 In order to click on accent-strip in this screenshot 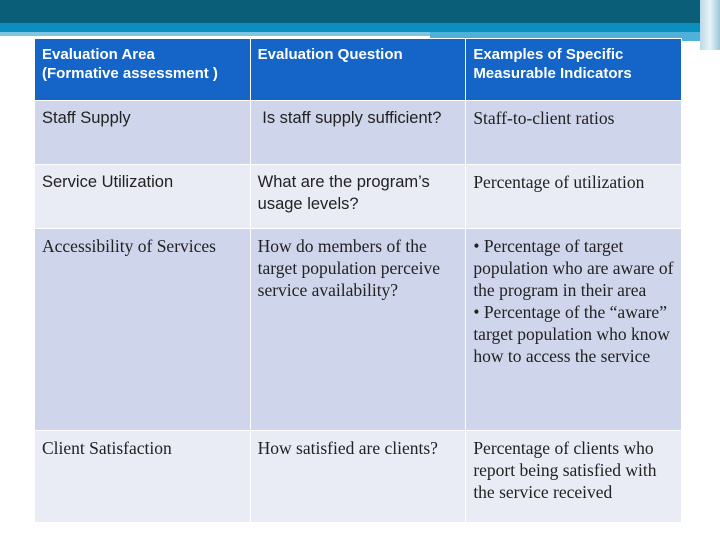, I will do `click(360, 27)`.